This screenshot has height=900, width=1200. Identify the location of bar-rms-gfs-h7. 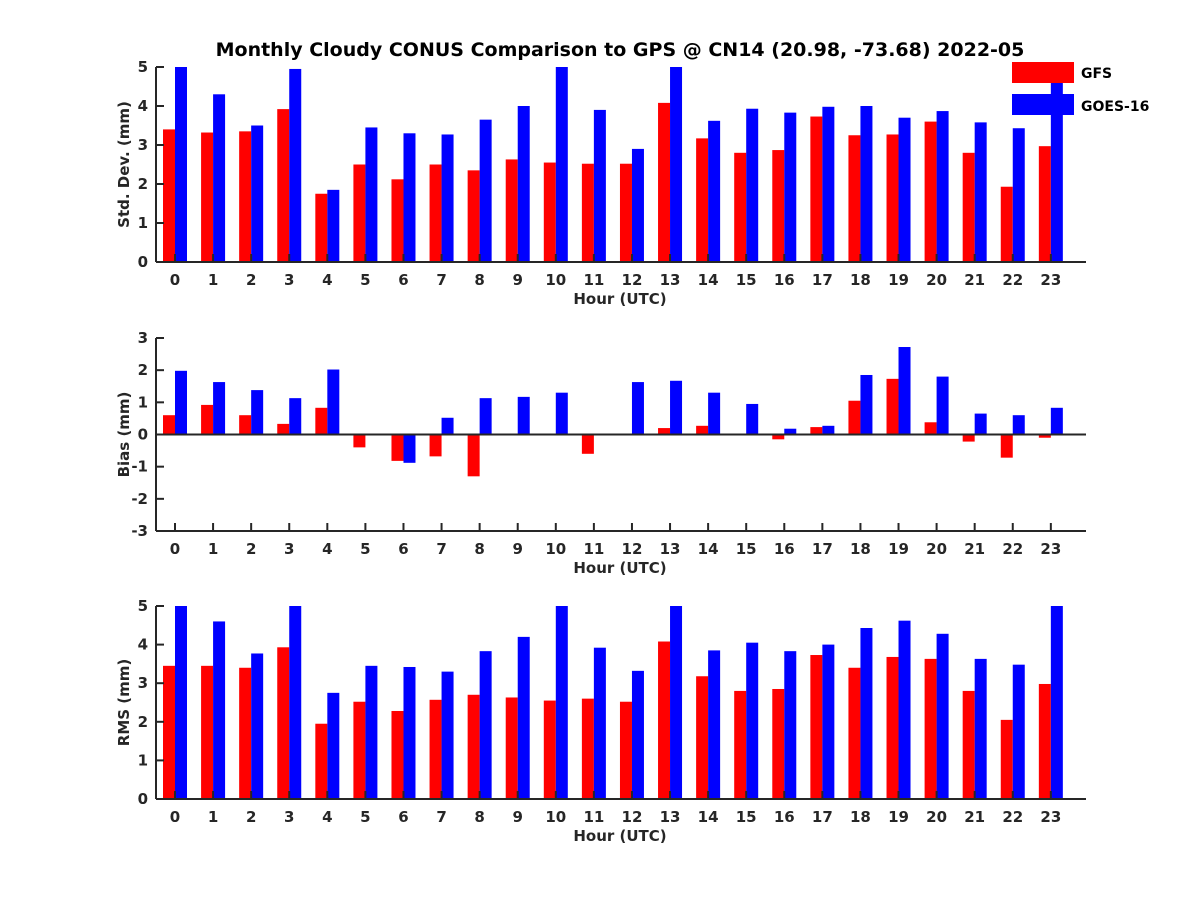
(435, 749).